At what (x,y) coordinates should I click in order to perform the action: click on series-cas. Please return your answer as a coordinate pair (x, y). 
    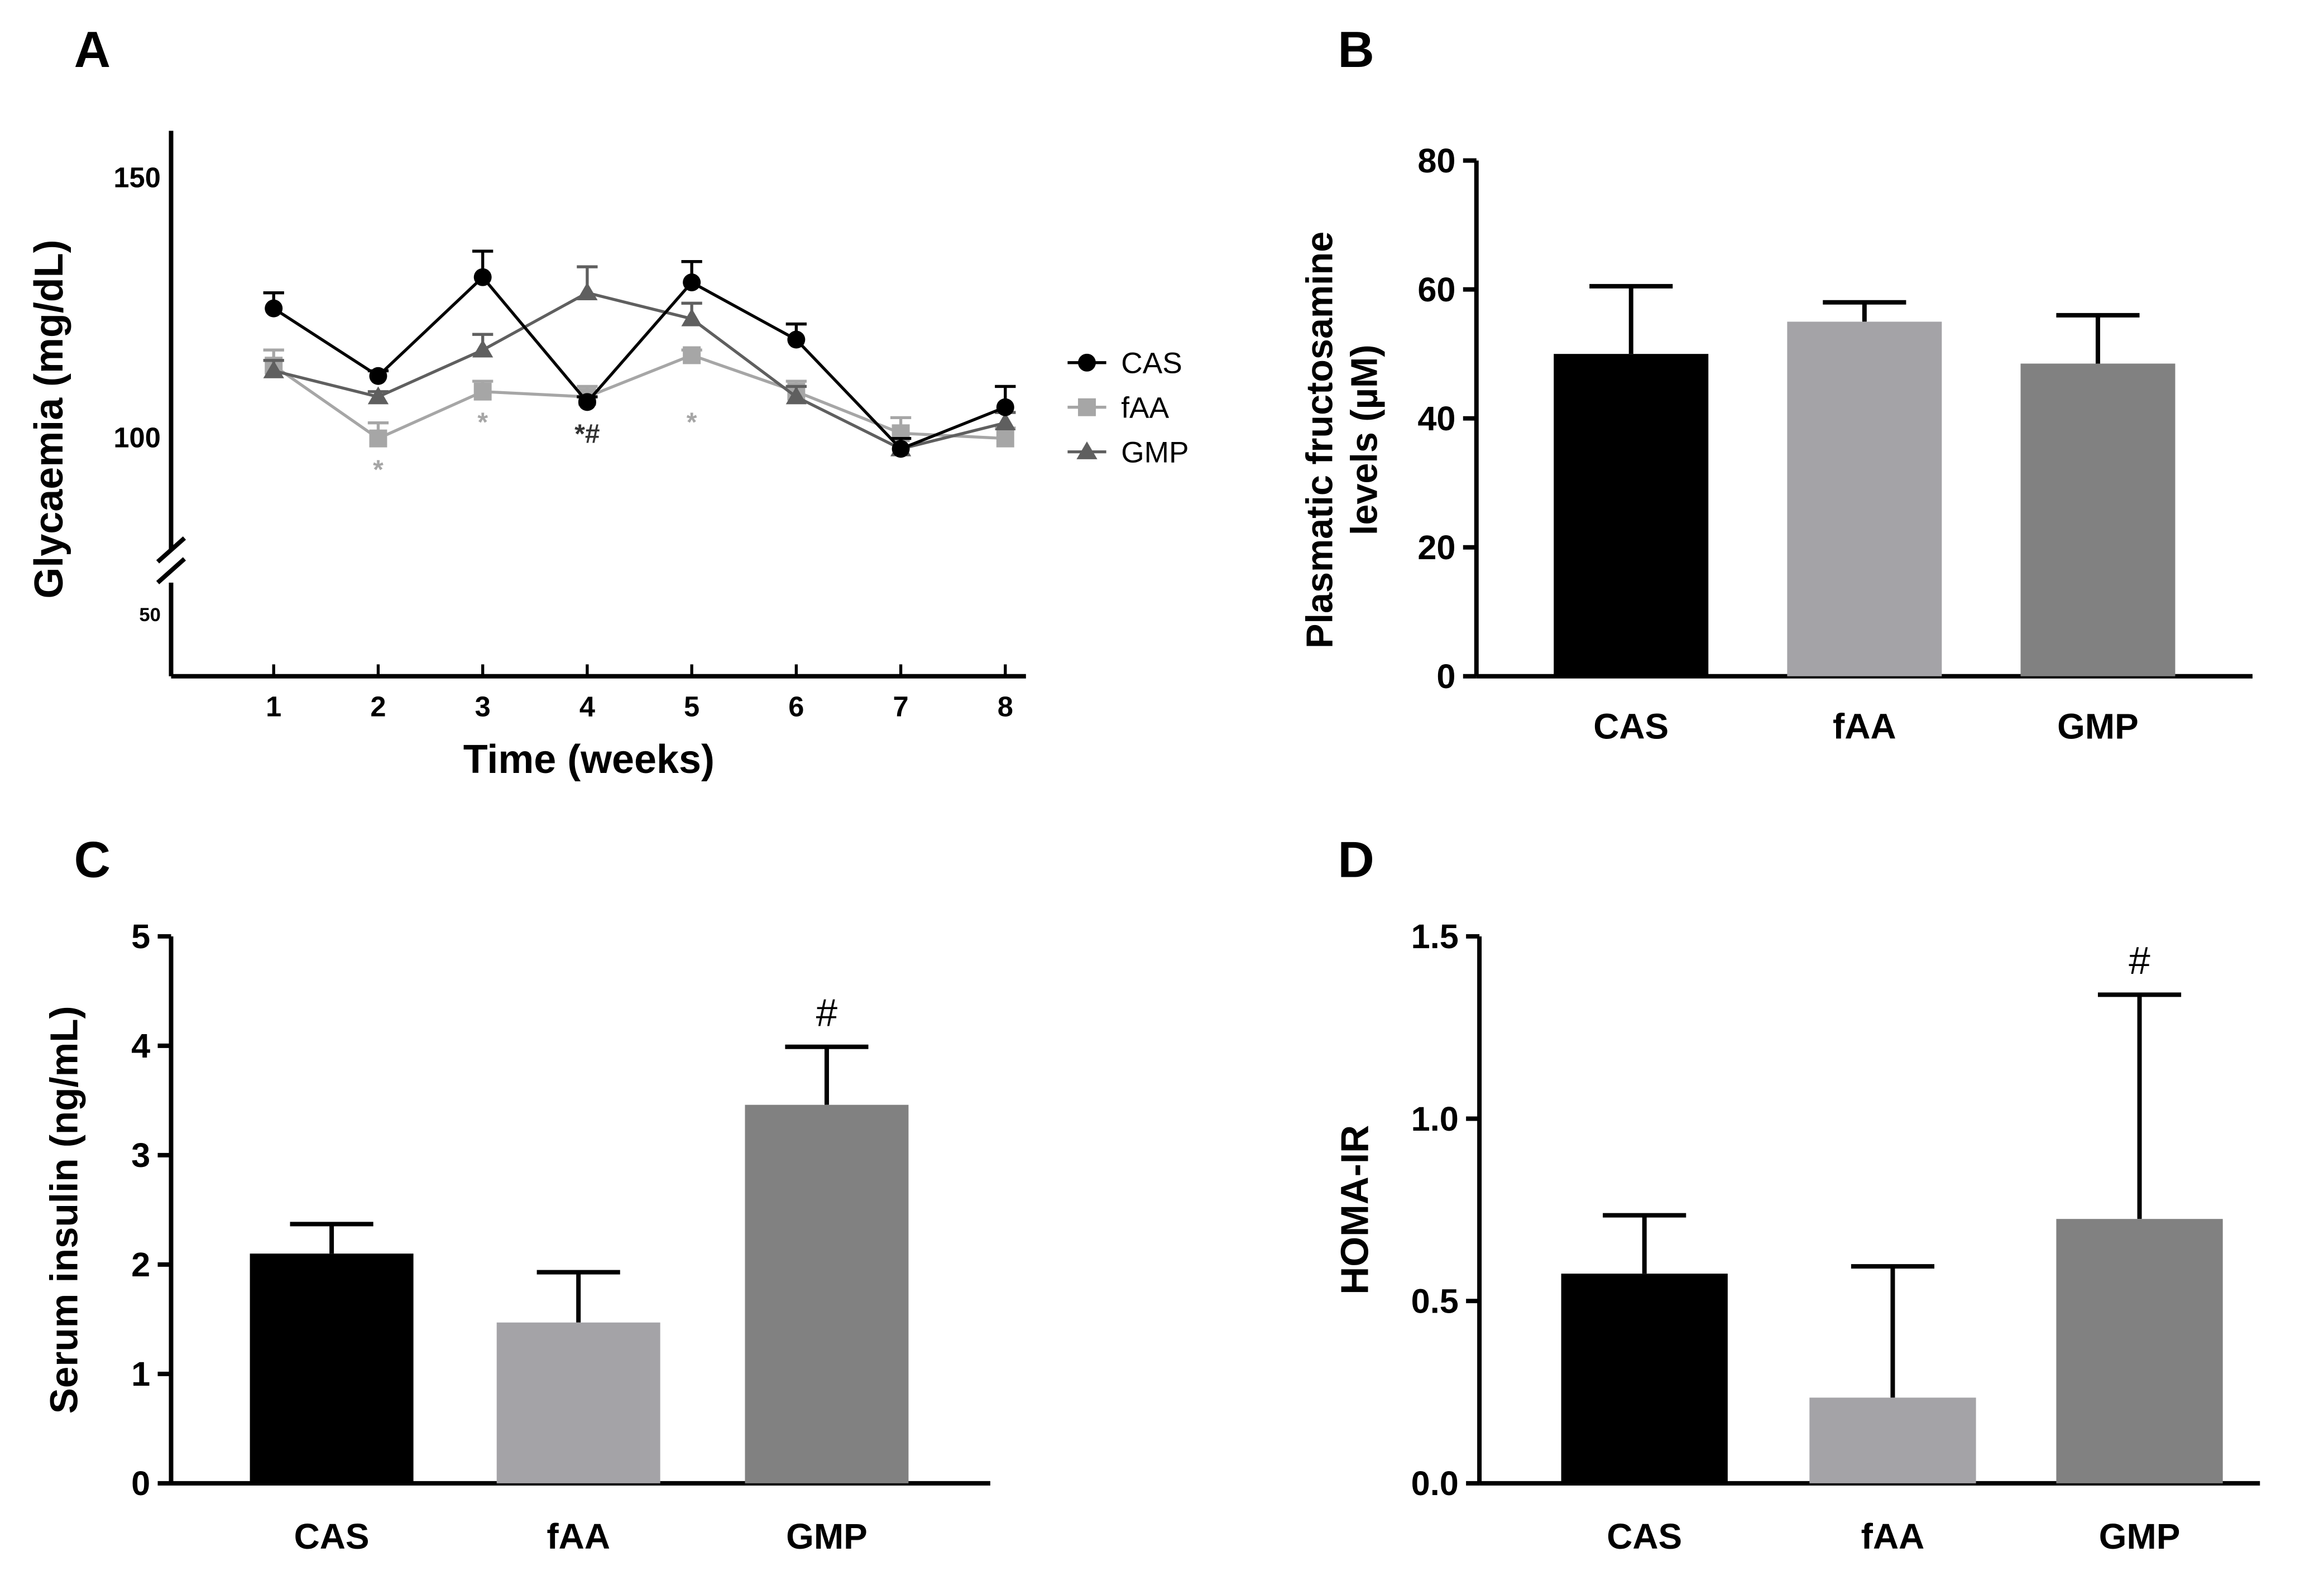
    Looking at the image, I should click on (640, 353).